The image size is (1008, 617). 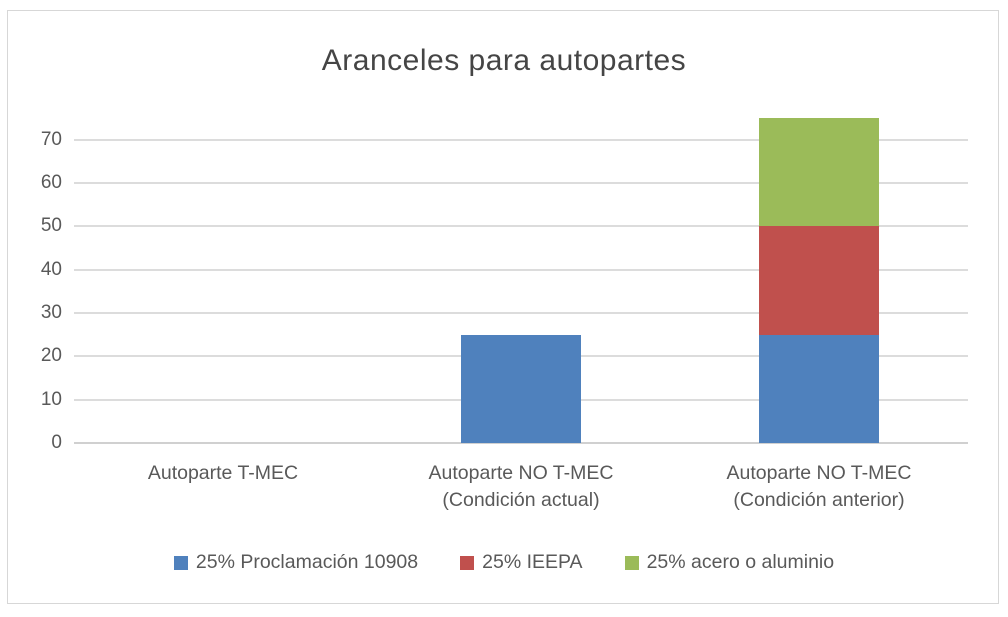 What do you see at coordinates (56, 442) in the screenshot?
I see `y-tick-label: 0` at bounding box center [56, 442].